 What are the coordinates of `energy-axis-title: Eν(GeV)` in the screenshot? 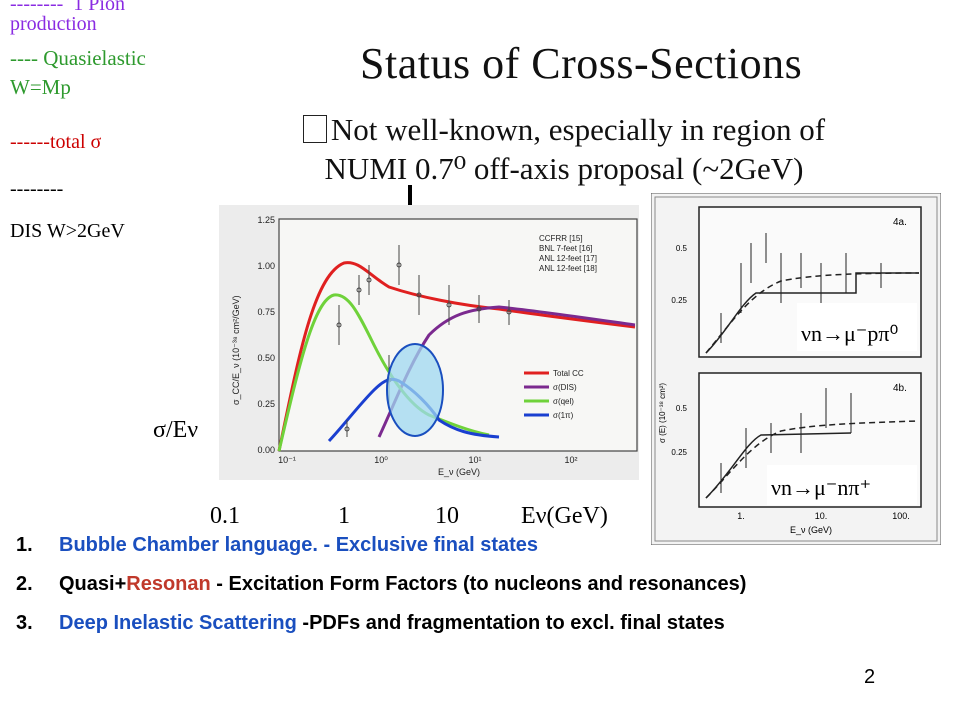 It's located at (564, 516).